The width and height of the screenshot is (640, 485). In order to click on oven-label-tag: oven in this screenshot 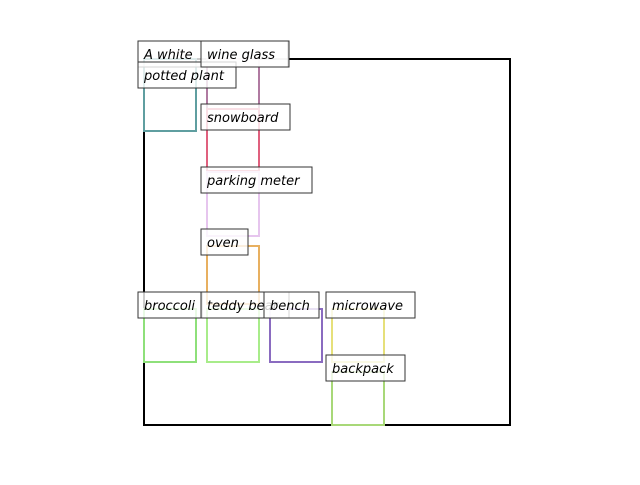, I will do `click(224, 242)`.